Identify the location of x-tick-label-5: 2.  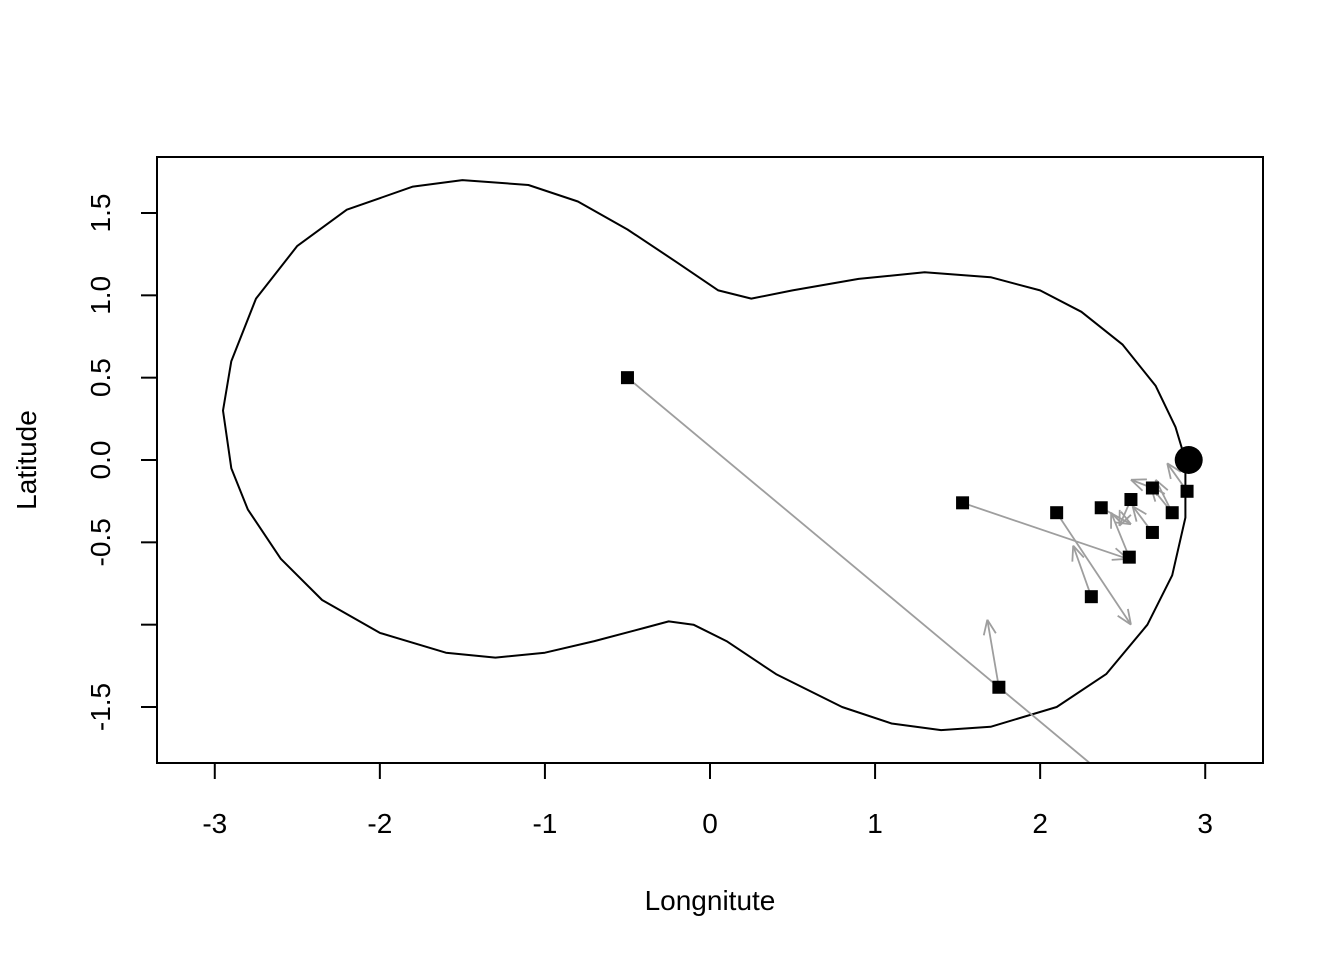
(1040, 823).